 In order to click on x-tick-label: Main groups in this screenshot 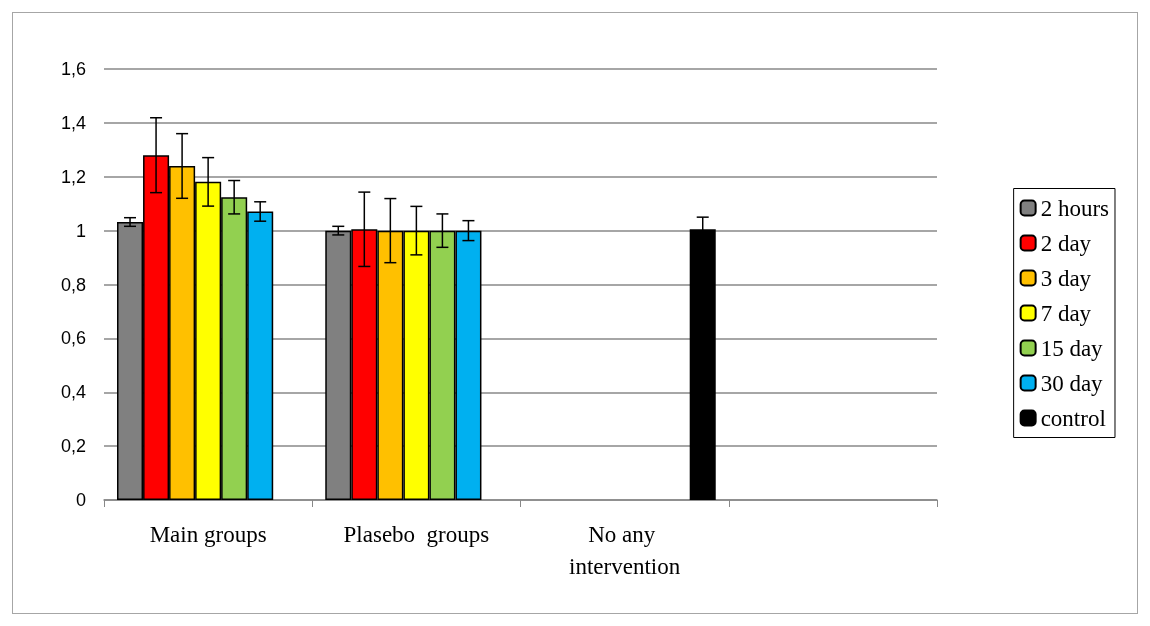, I will do `click(208, 534)`.